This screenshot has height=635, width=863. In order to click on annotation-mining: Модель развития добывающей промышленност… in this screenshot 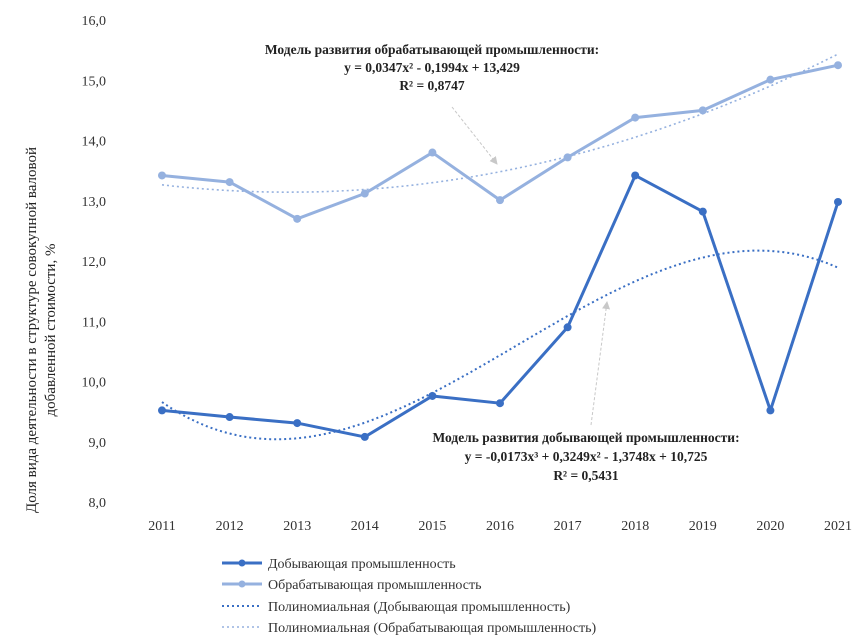, I will do `click(586, 392)`.